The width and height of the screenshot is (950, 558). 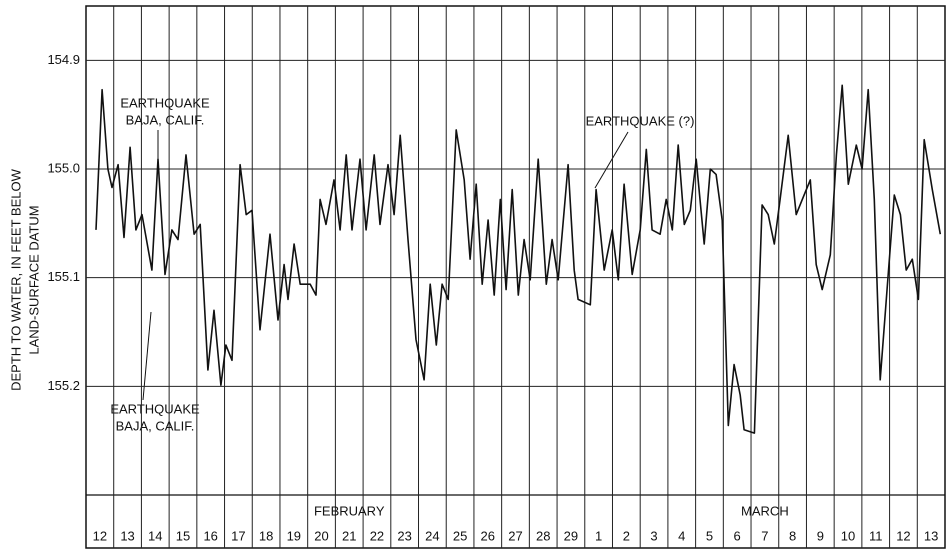 I want to click on x-tick-label: 17, so click(x=238, y=535).